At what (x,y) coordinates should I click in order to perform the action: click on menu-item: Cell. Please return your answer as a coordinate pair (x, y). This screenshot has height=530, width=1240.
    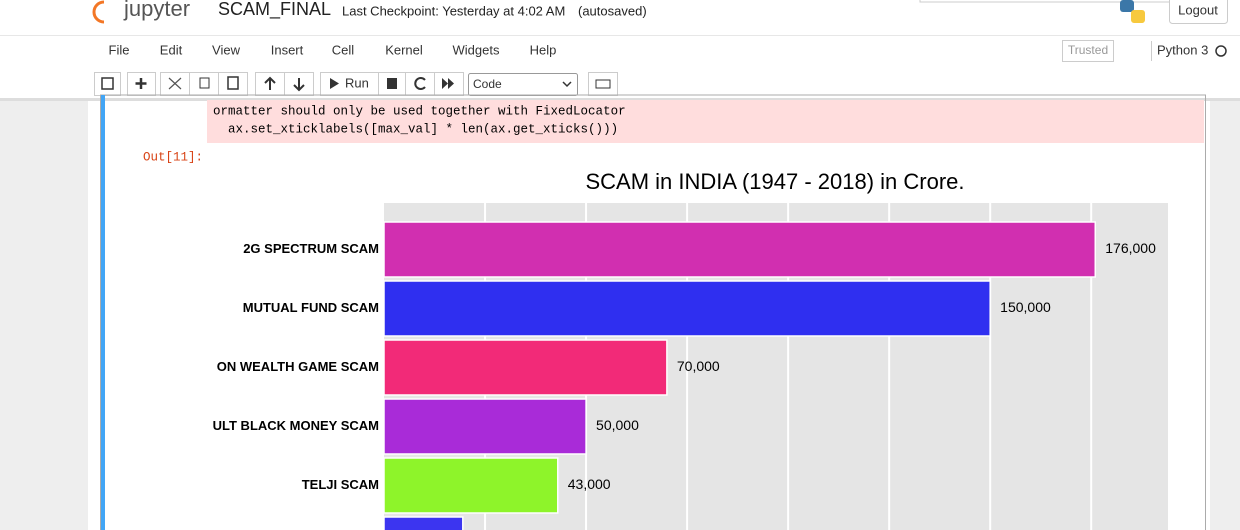
    Looking at the image, I should click on (343, 49).